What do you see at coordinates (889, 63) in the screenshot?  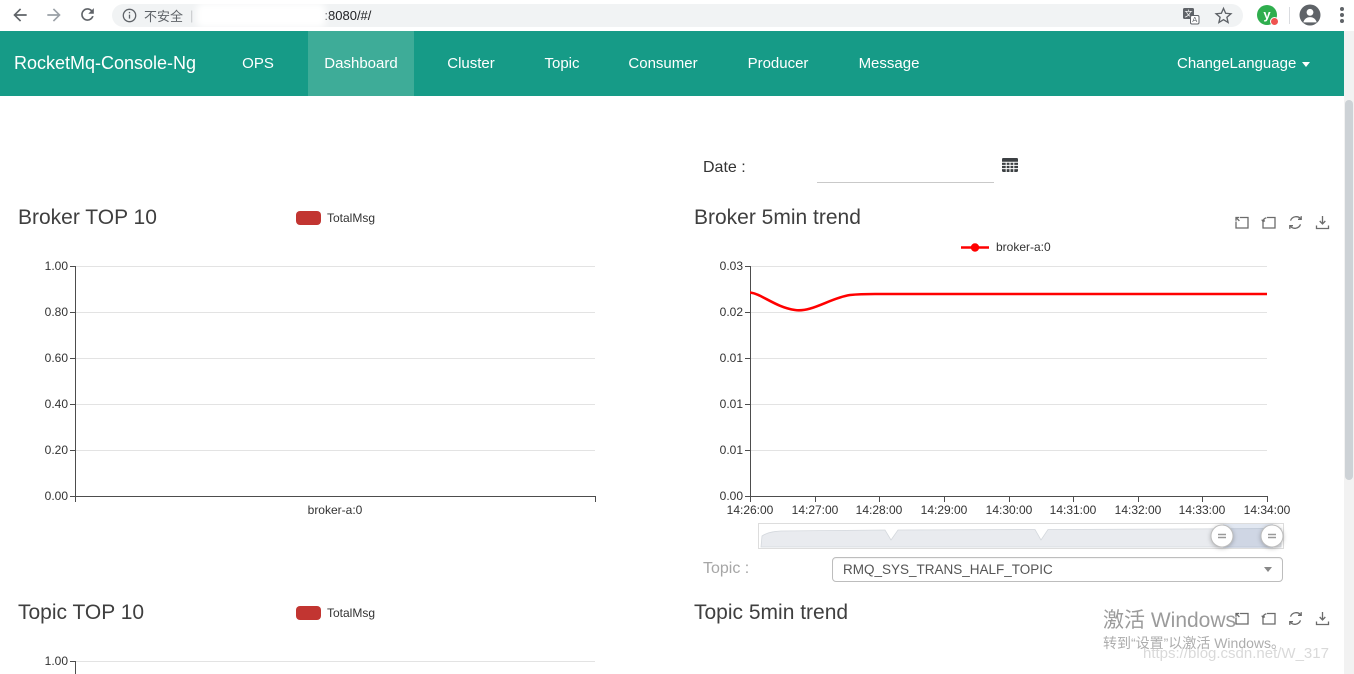 I see `nav-item-message: Message` at bounding box center [889, 63].